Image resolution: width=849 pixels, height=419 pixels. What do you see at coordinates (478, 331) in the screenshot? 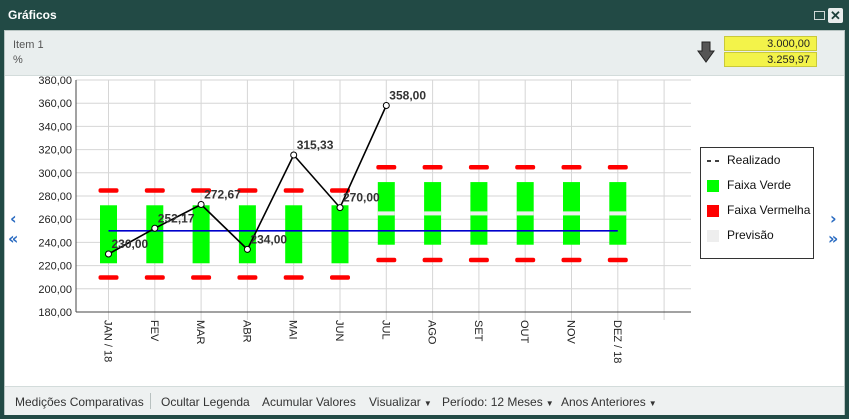
I see `x-tick-label: SET` at bounding box center [478, 331].